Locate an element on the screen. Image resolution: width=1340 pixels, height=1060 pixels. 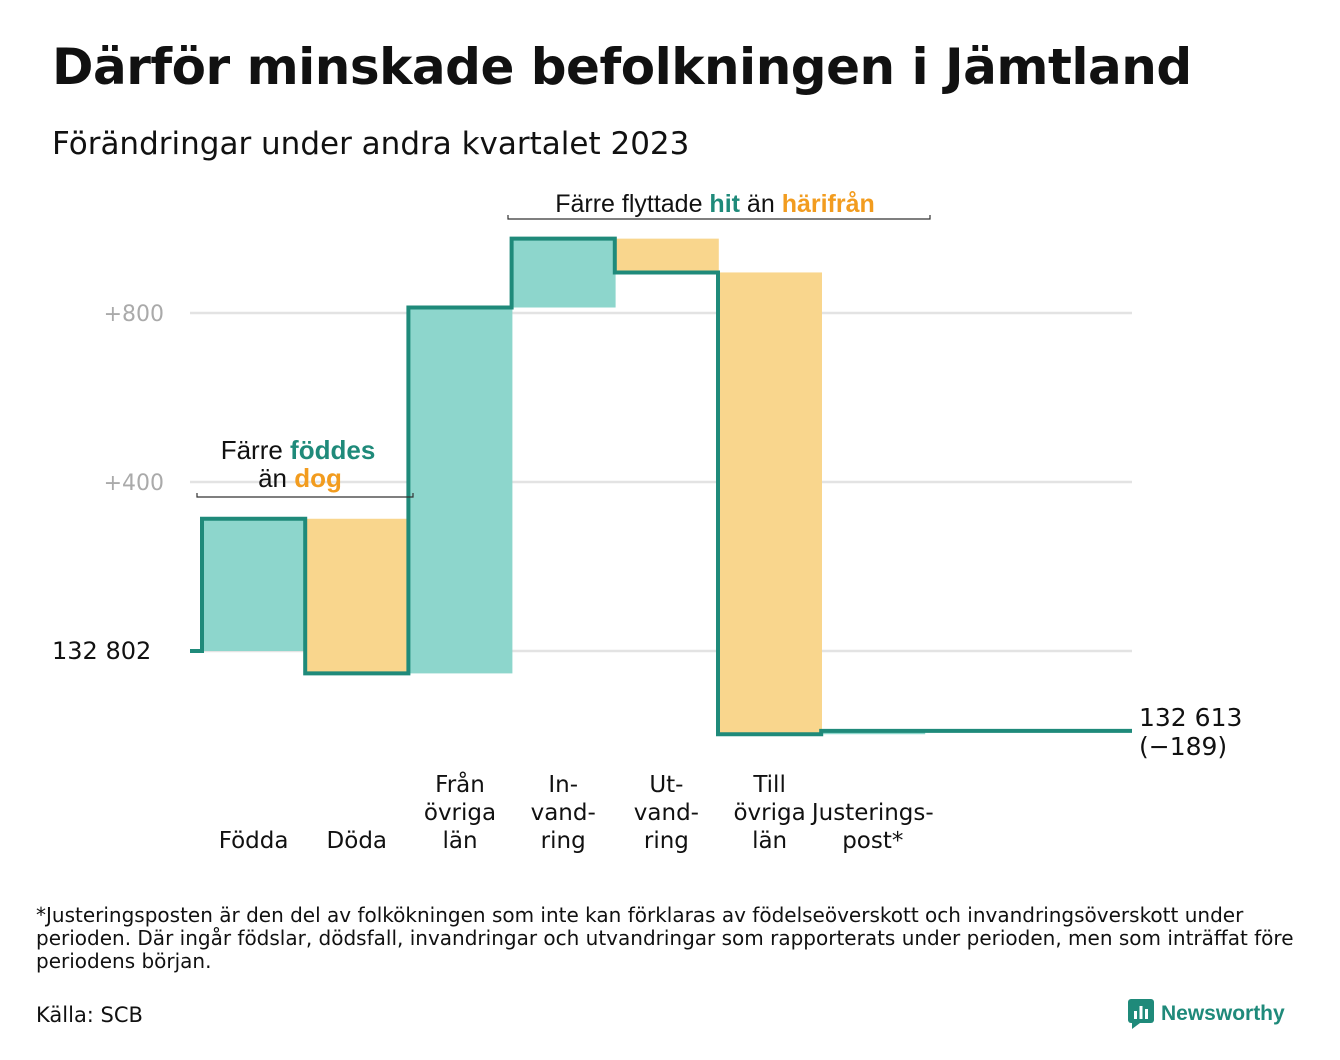
category-label: Från is located at coordinates (460, 784).